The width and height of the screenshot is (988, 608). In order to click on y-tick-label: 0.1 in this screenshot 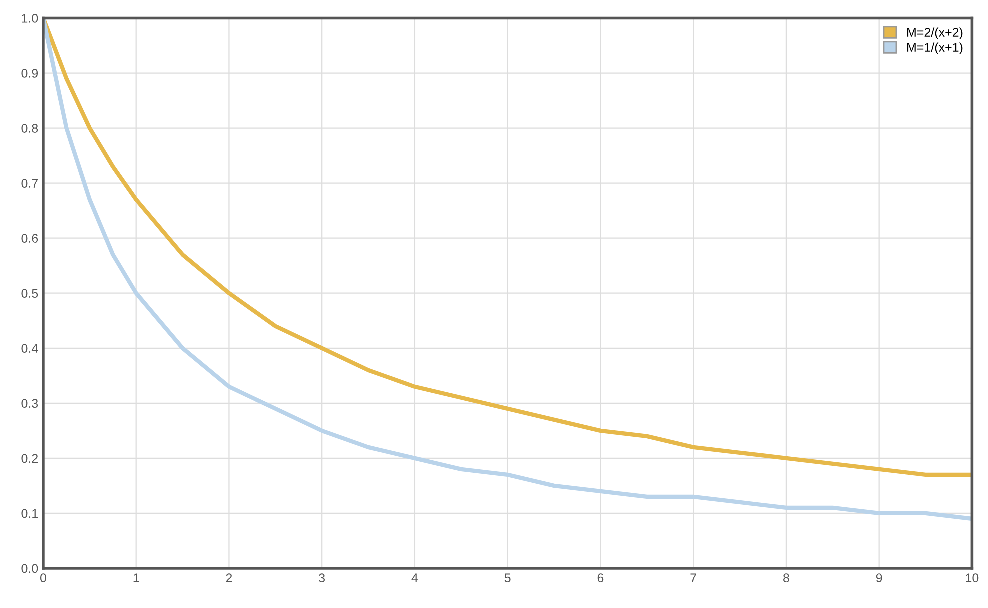, I will do `click(30, 513)`.